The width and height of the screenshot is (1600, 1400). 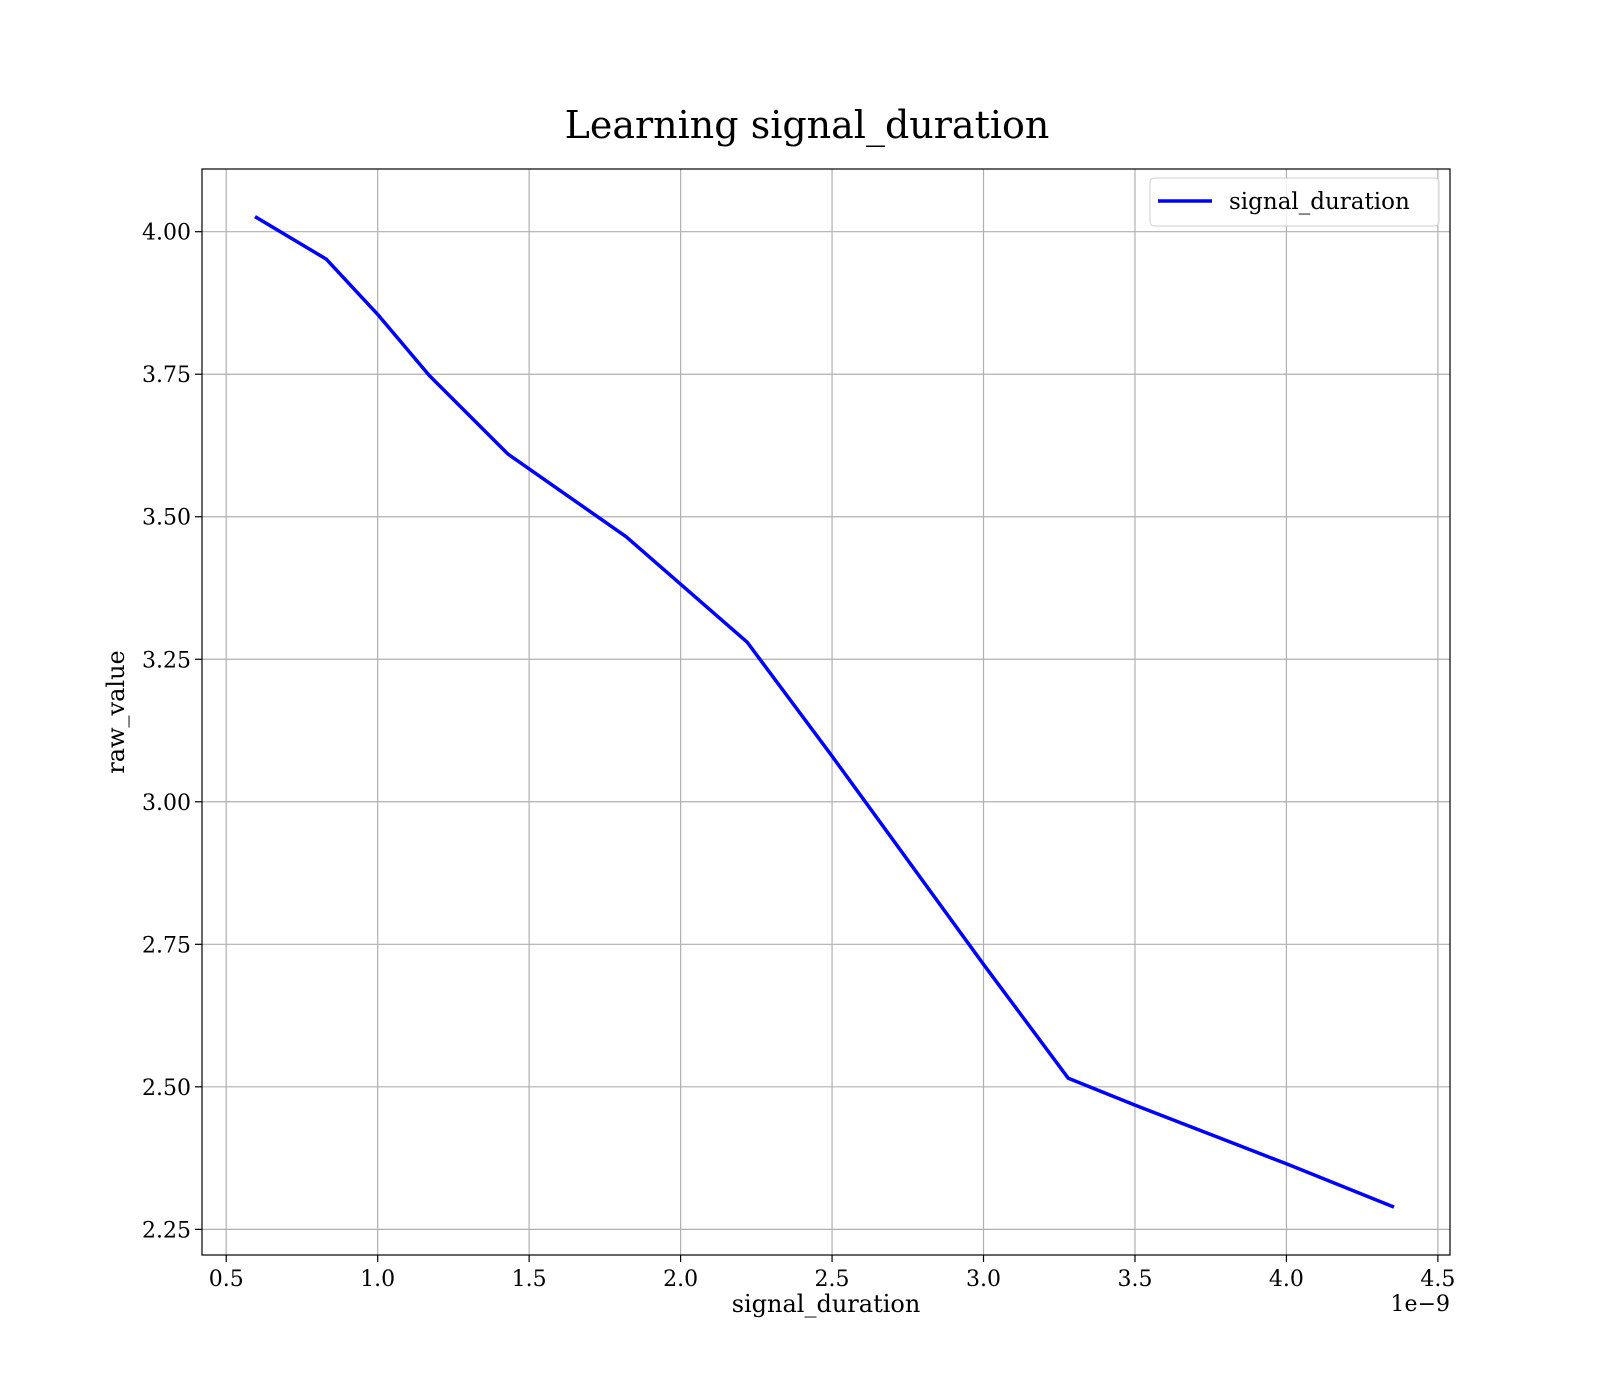 What do you see at coordinates (166, 803) in the screenshot?
I see `y-tick-label: 3.00` at bounding box center [166, 803].